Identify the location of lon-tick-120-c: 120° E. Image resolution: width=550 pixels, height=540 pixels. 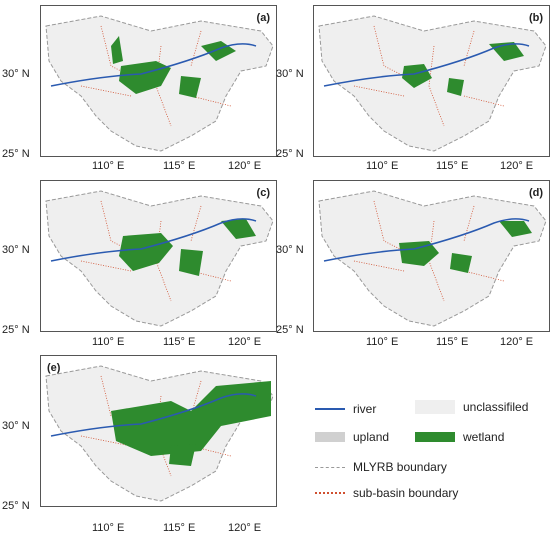
(245, 342).